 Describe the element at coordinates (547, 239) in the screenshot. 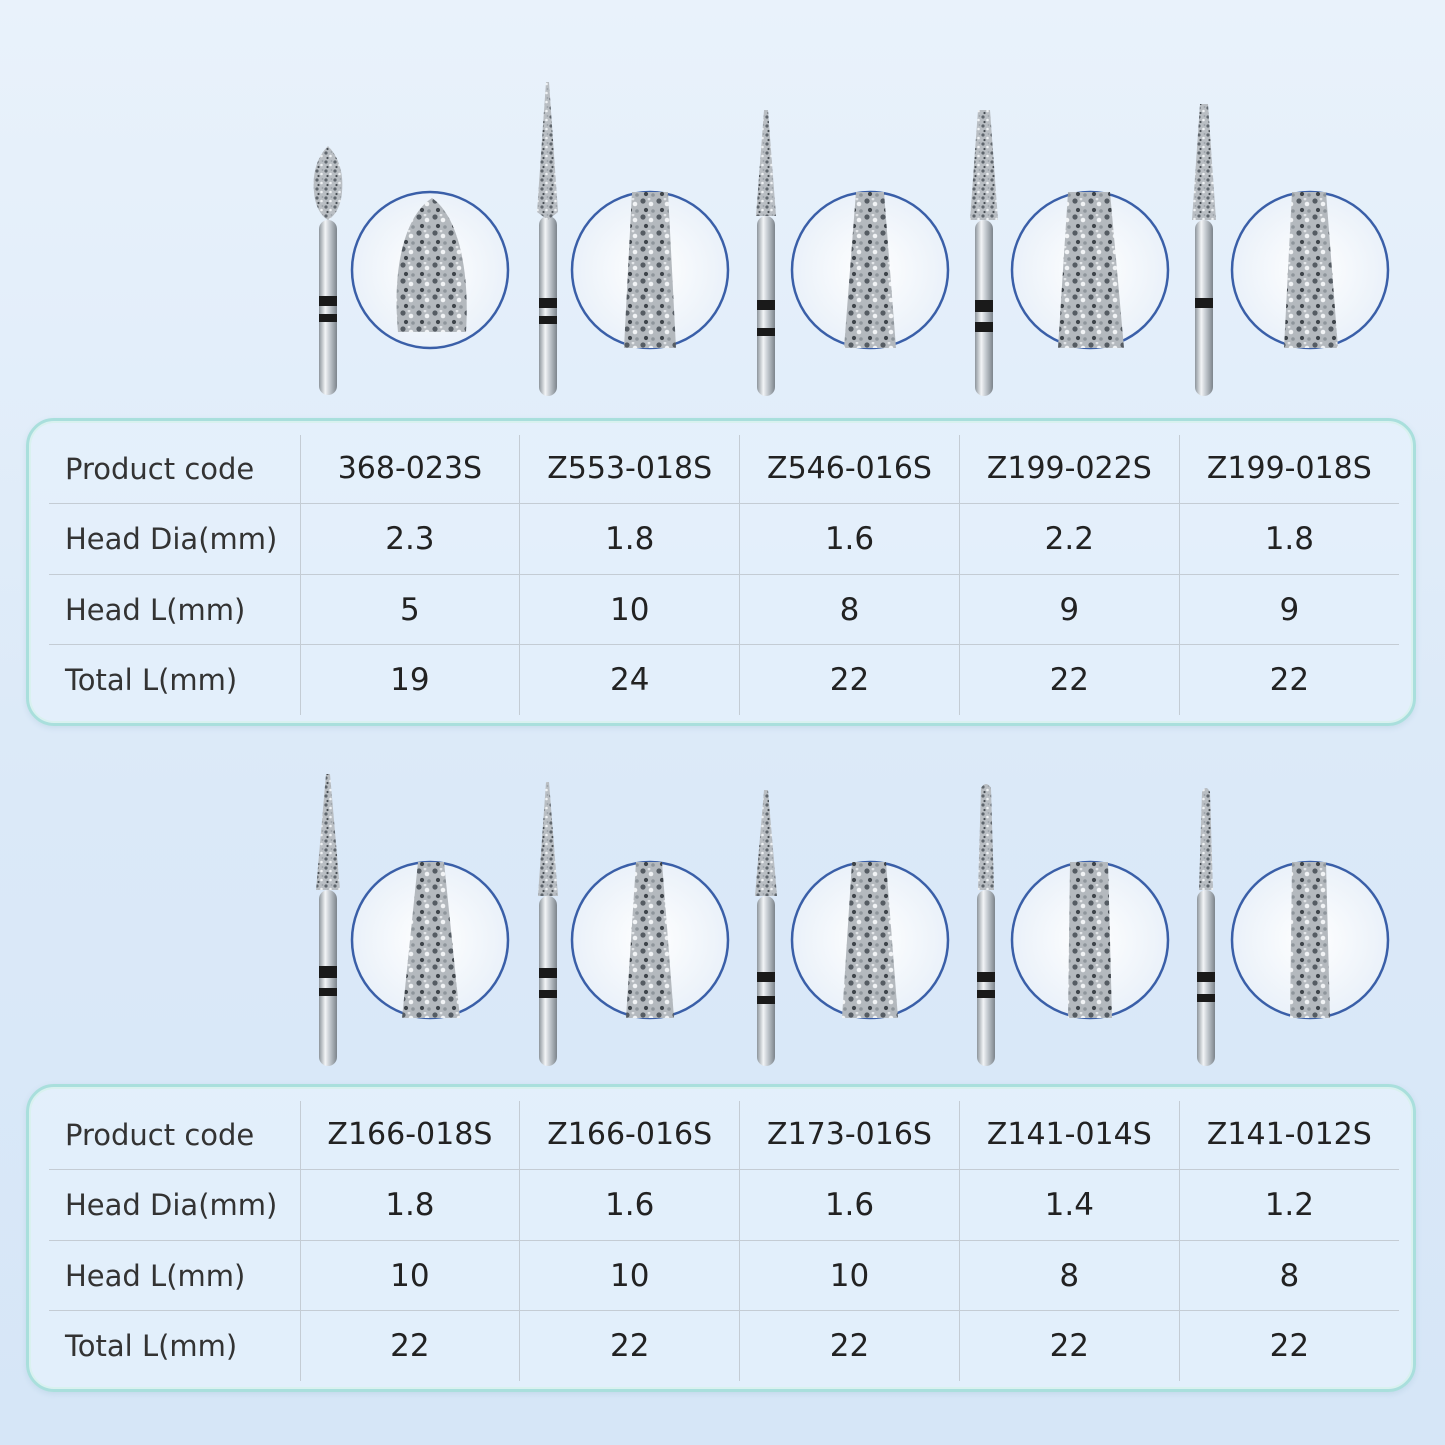

I see `bur-Z553-018S` at that location.